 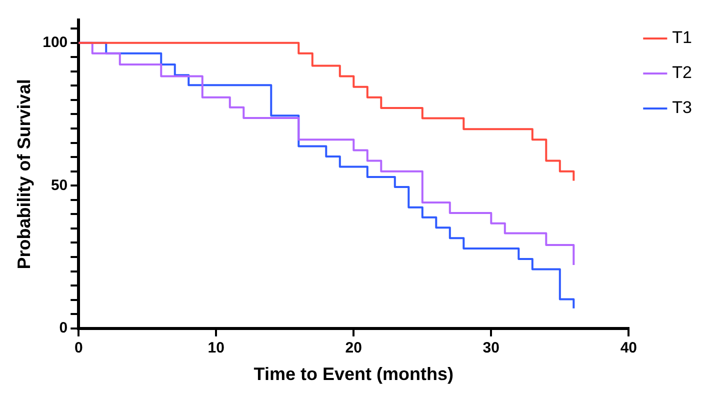 I want to click on x-tick-label: 20, so click(x=353, y=348).